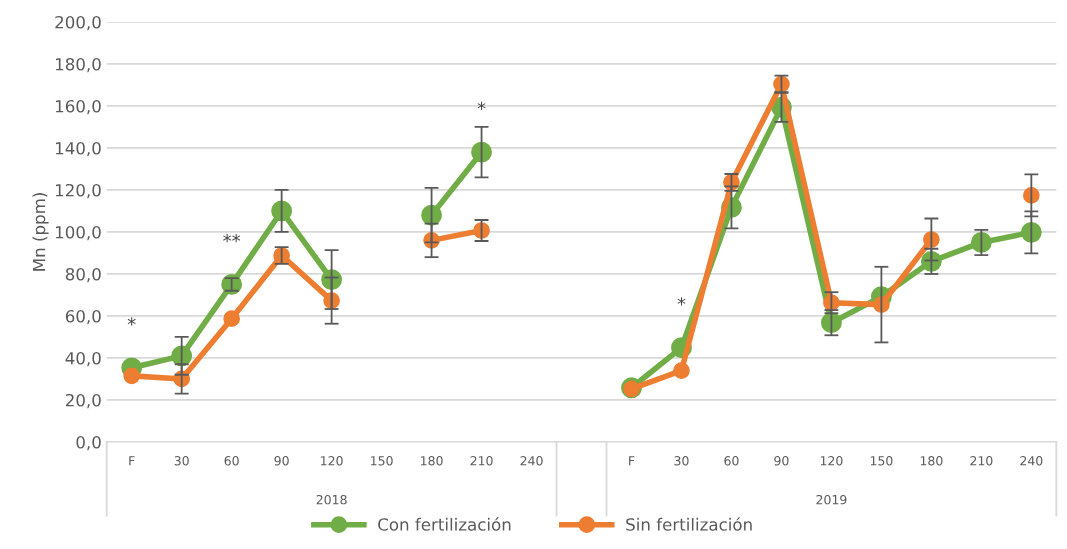 The height and width of the screenshot is (549, 1067). Describe the element at coordinates (689, 524) in the screenshot. I see `legend-label: Sin fertilización` at that location.